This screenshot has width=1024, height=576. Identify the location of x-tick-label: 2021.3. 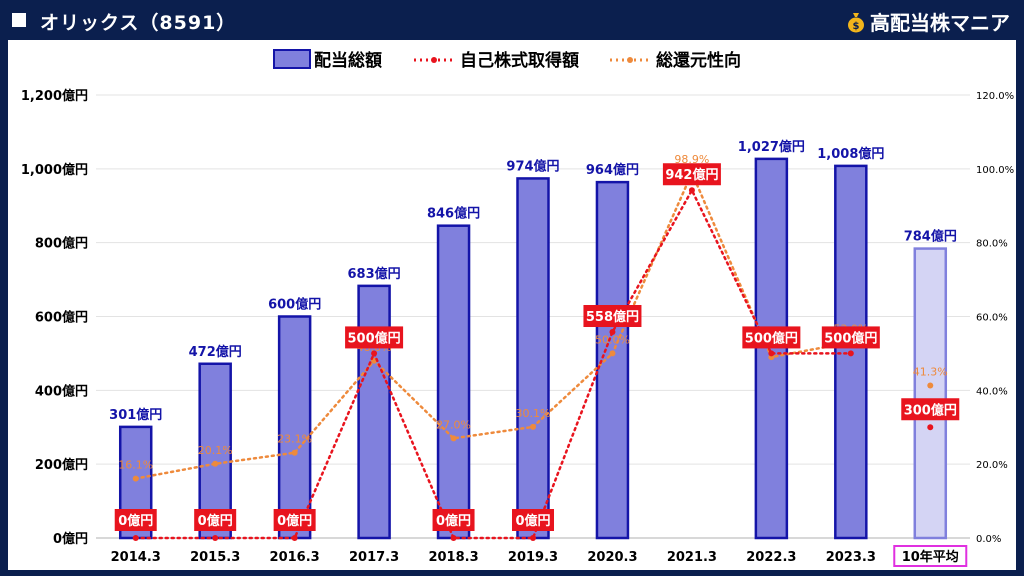
(692, 557).